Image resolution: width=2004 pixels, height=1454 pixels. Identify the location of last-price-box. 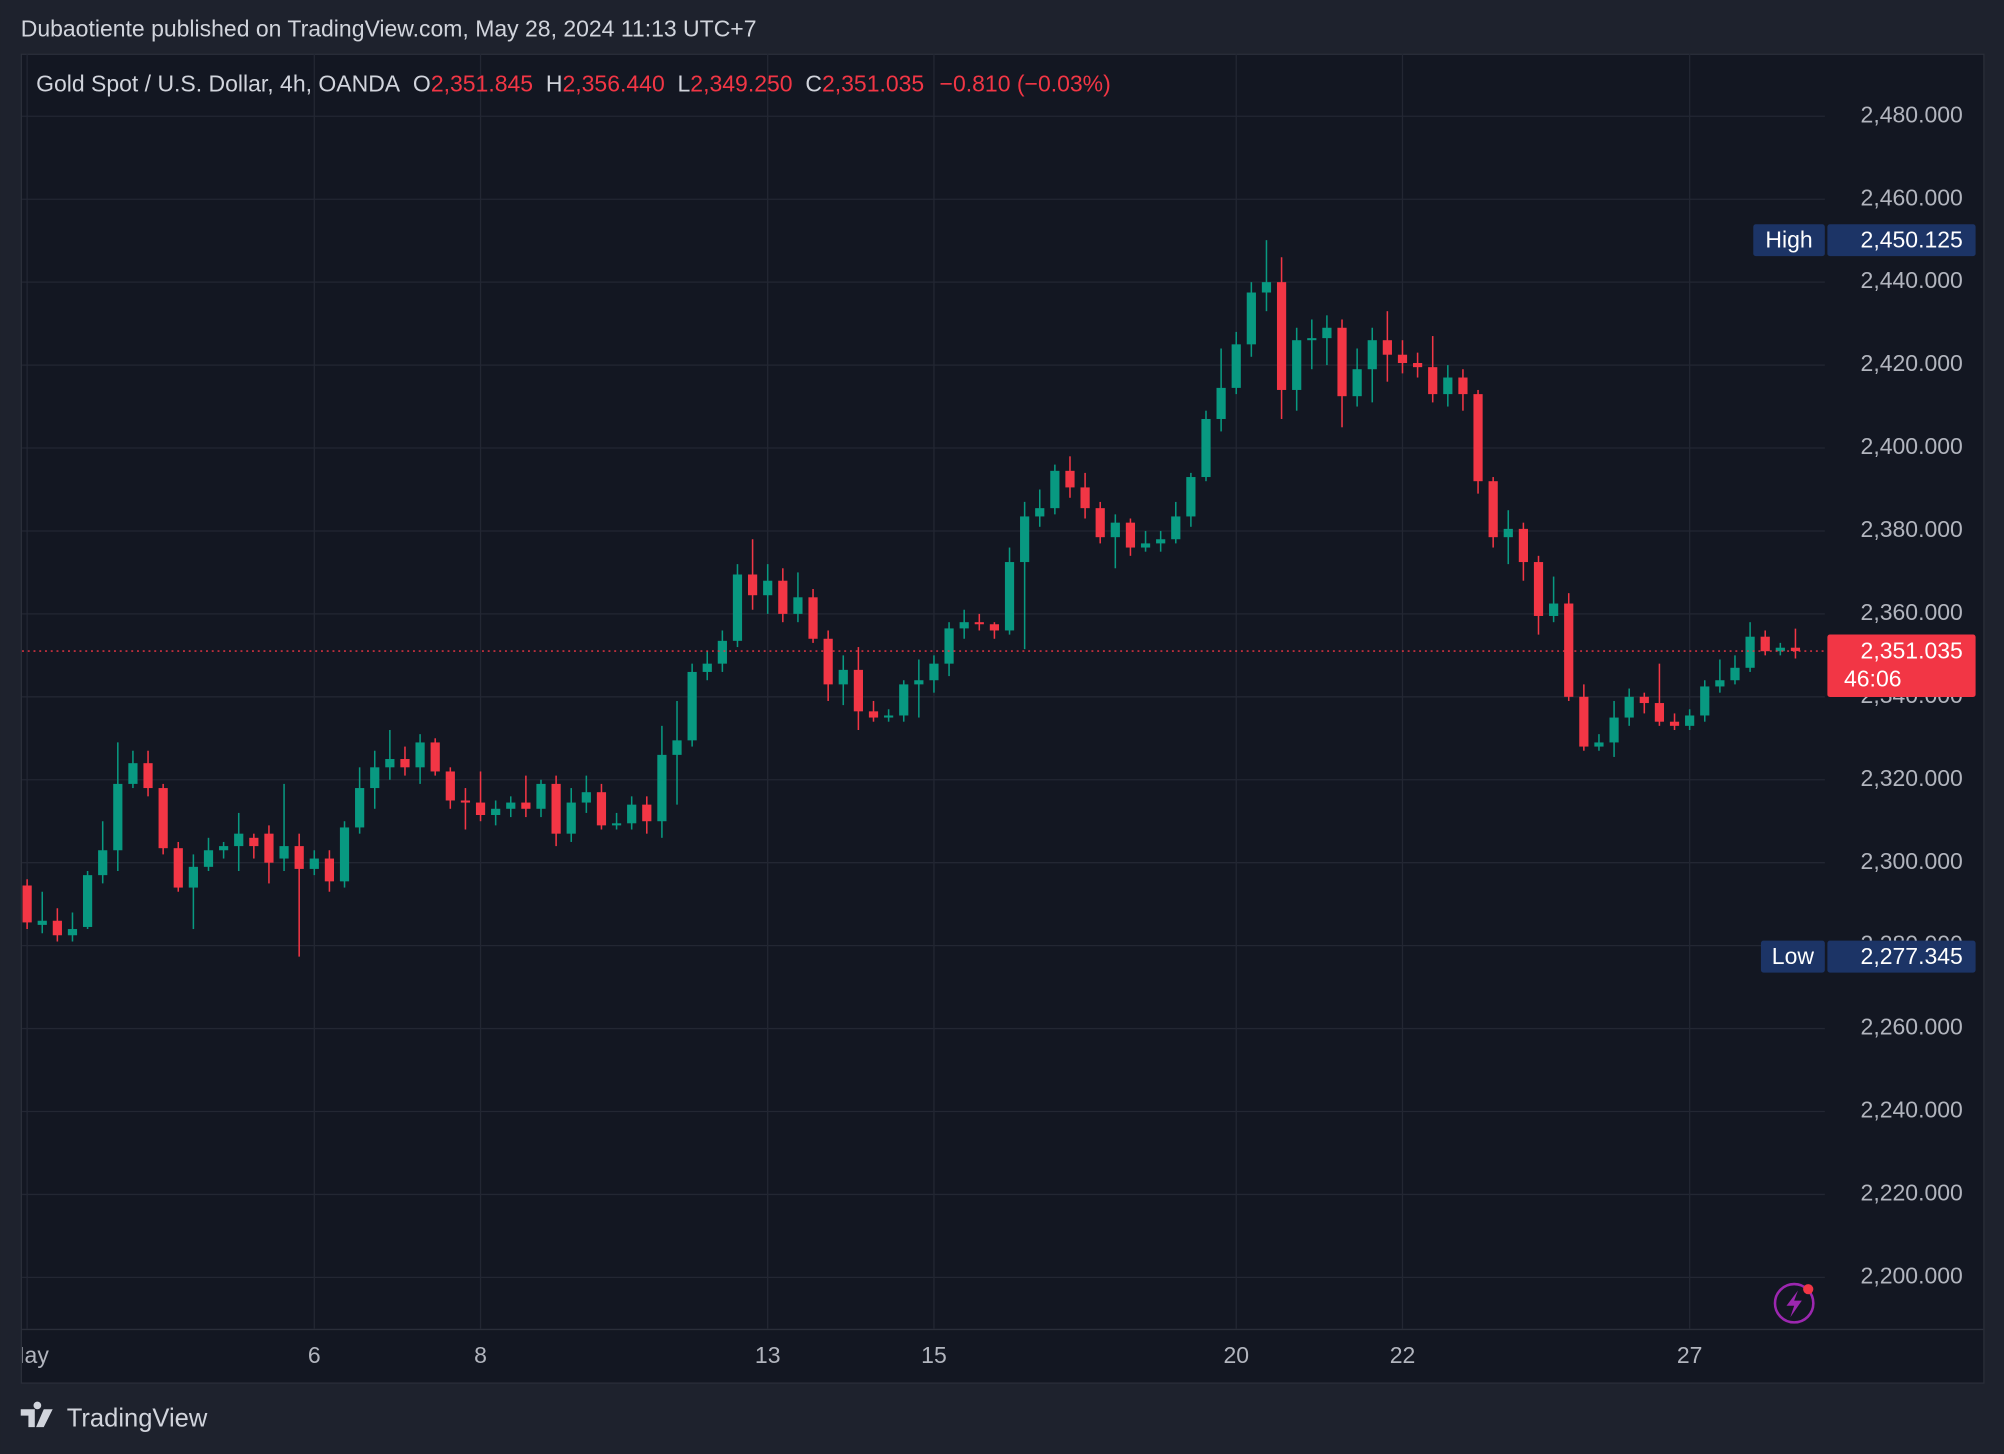
(1901, 666).